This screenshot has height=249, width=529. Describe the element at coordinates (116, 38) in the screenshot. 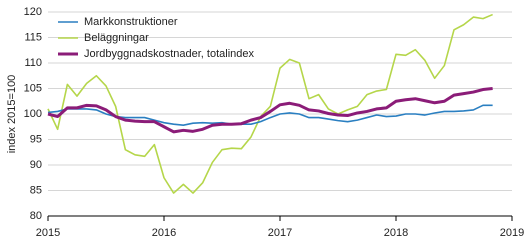

I see `legend-label: Beläggningar` at that location.